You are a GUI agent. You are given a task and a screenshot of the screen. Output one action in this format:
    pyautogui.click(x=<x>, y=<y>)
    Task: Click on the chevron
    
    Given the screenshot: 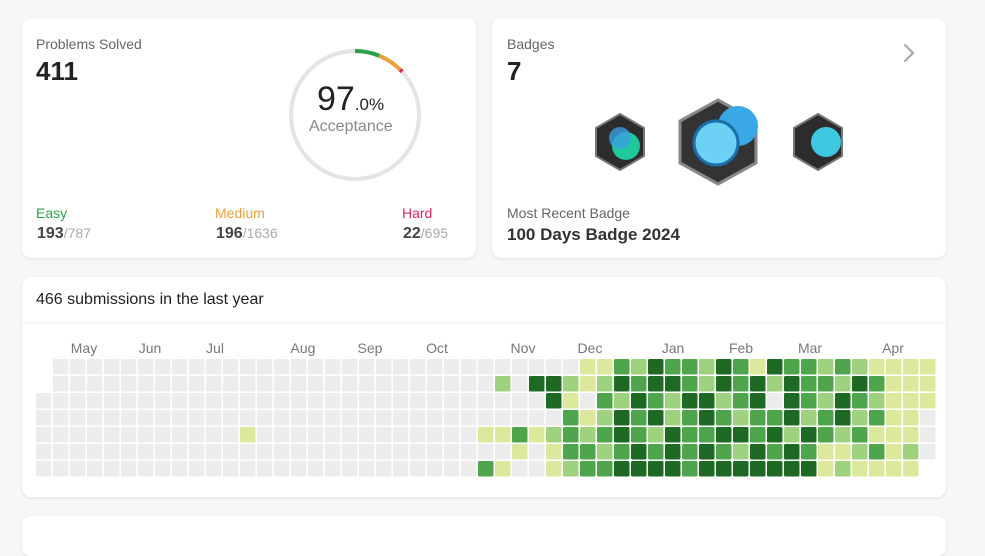 What is the action you would take?
    pyautogui.click(x=909, y=53)
    